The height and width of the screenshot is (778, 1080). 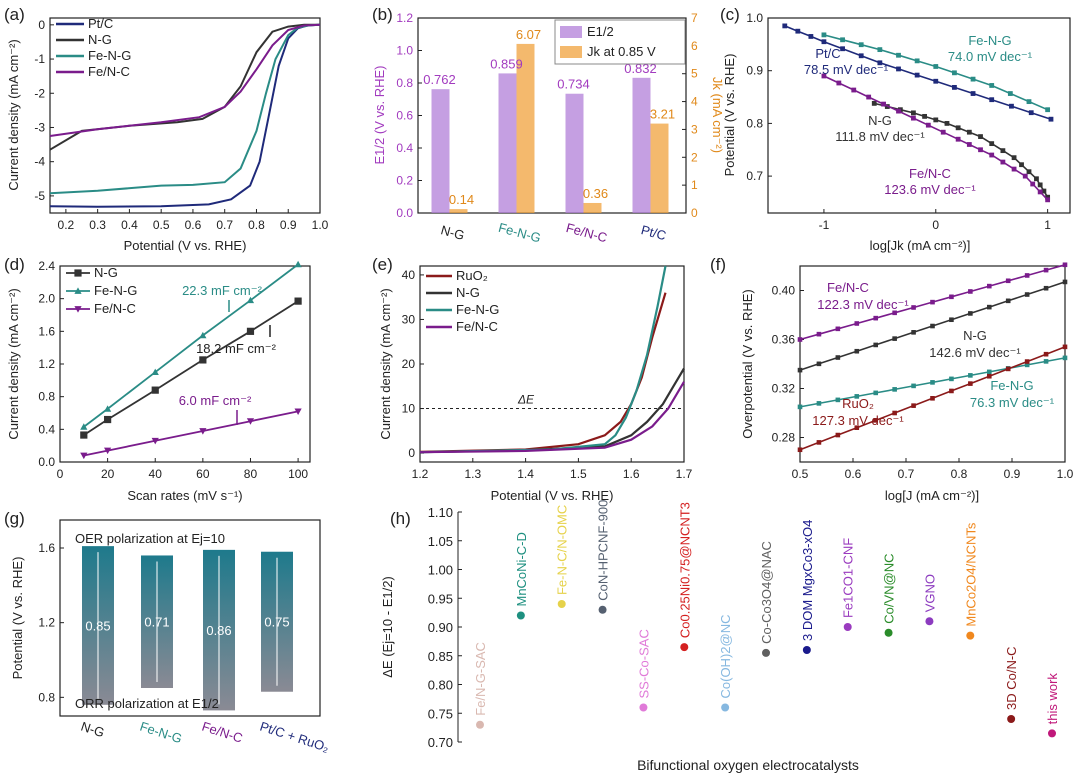 What do you see at coordinates (975, 335) in the screenshot?
I see `chart-f-annotation: N-G` at bounding box center [975, 335].